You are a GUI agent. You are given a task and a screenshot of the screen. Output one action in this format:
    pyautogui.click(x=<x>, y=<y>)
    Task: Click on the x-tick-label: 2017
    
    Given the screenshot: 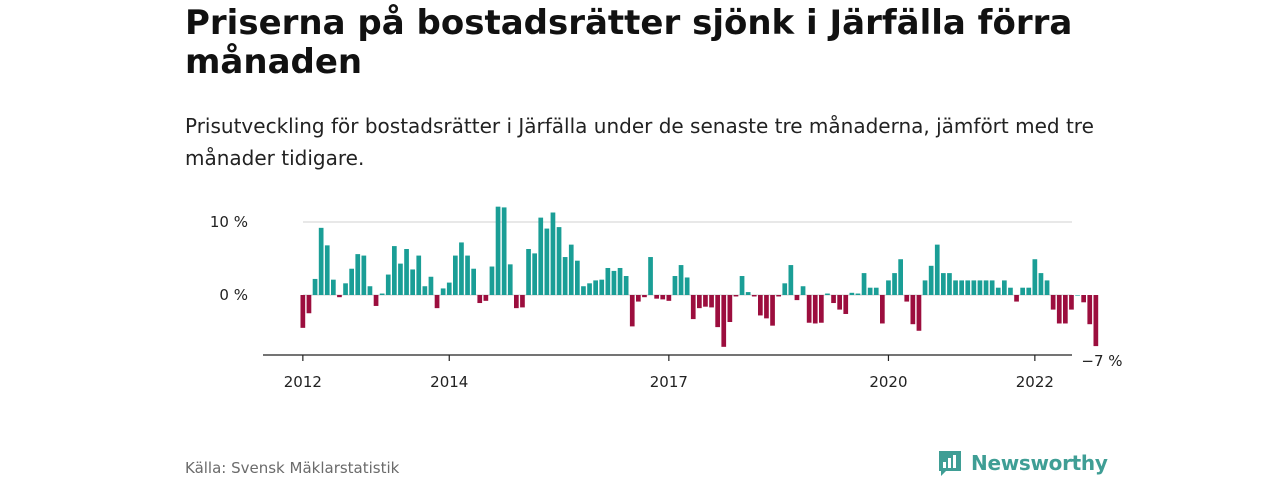 What is the action you would take?
    pyautogui.click(x=669, y=382)
    